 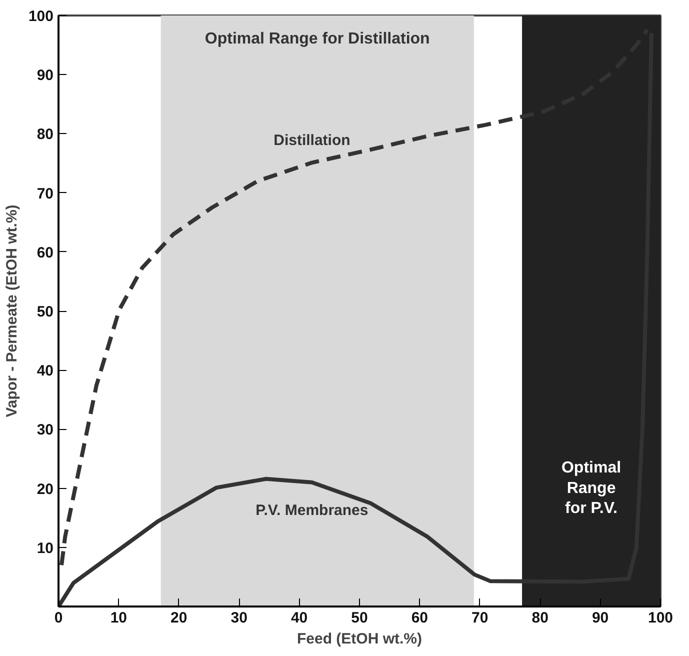 What do you see at coordinates (119, 618) in the screenshot?
I see `x-tick-label: 10` at bounding box center [119, 618].